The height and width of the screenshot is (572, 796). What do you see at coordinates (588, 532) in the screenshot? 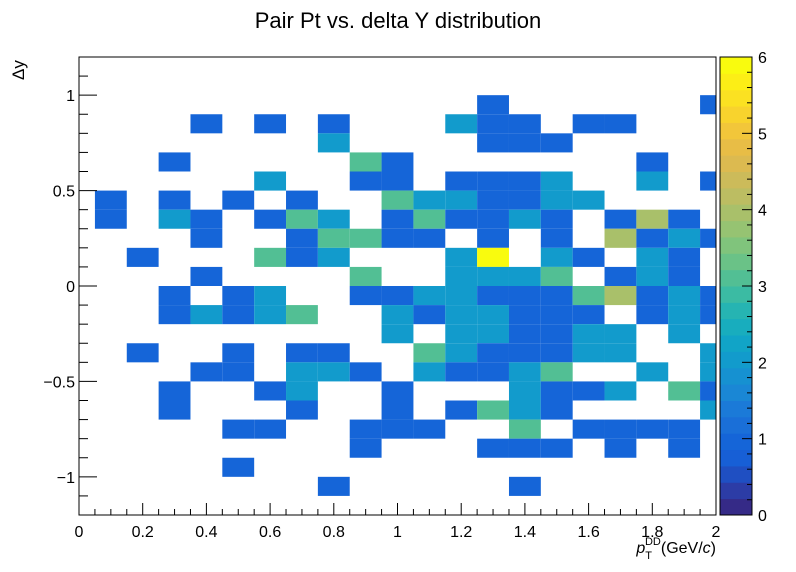
I see `x-tick-label: 1.6` at bounding box center [588, 532].